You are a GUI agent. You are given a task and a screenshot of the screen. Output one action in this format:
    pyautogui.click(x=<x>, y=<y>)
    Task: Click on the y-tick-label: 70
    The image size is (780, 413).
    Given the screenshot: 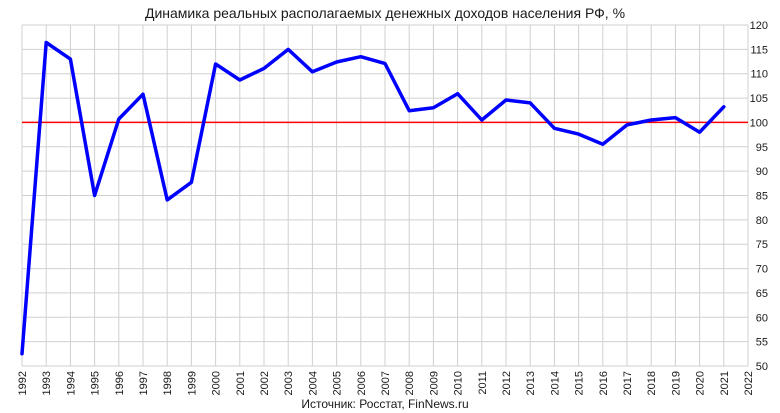 What is the action you would take?
    pyautogui.click(x=762, y=270)
    